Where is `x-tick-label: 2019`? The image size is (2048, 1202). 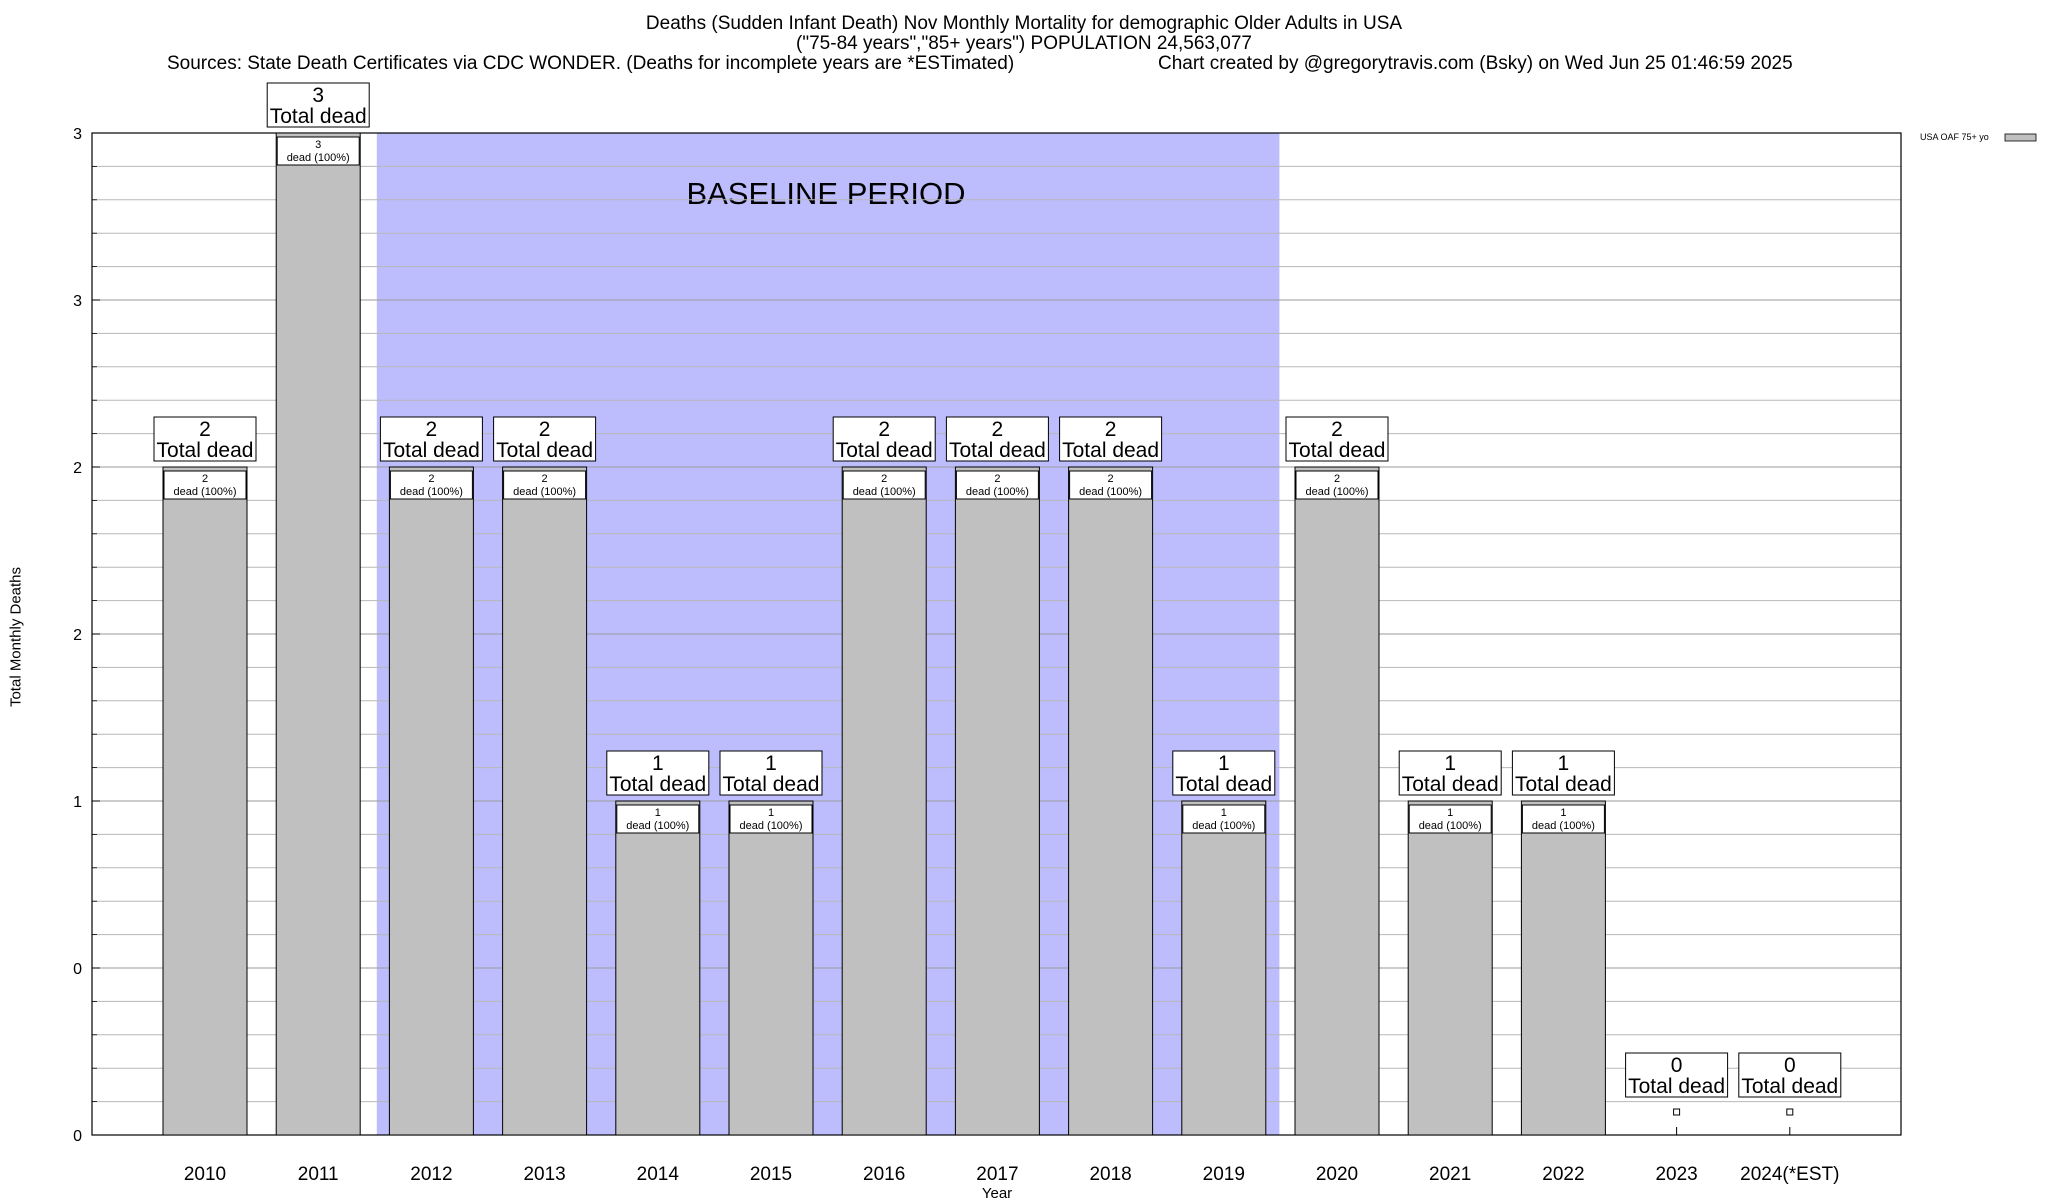
x-tick-label: 2019 is located at coordinates (1224, 1174).